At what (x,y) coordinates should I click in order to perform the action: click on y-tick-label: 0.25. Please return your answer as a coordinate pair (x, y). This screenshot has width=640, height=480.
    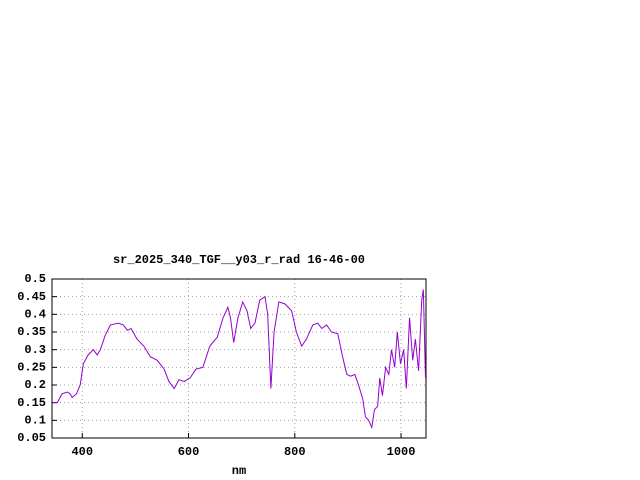
    Looking at the image, I should click on (31, 368).